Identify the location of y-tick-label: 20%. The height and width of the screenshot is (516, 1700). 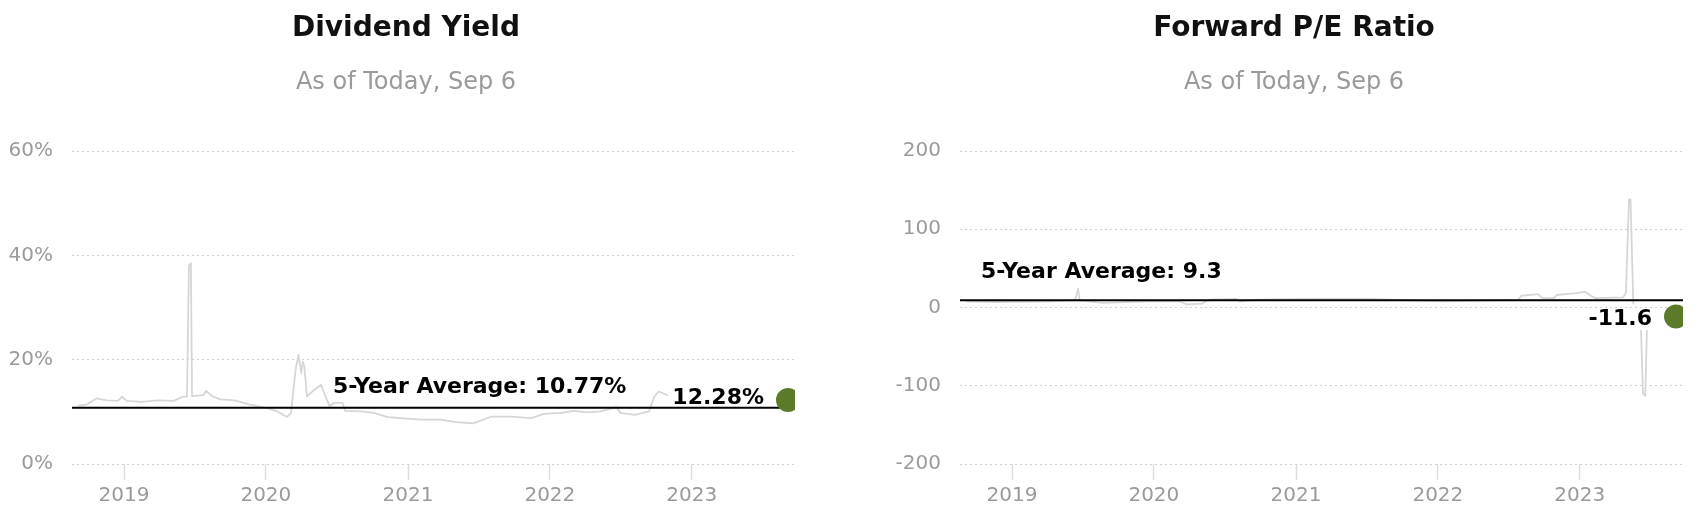
(30, 357).